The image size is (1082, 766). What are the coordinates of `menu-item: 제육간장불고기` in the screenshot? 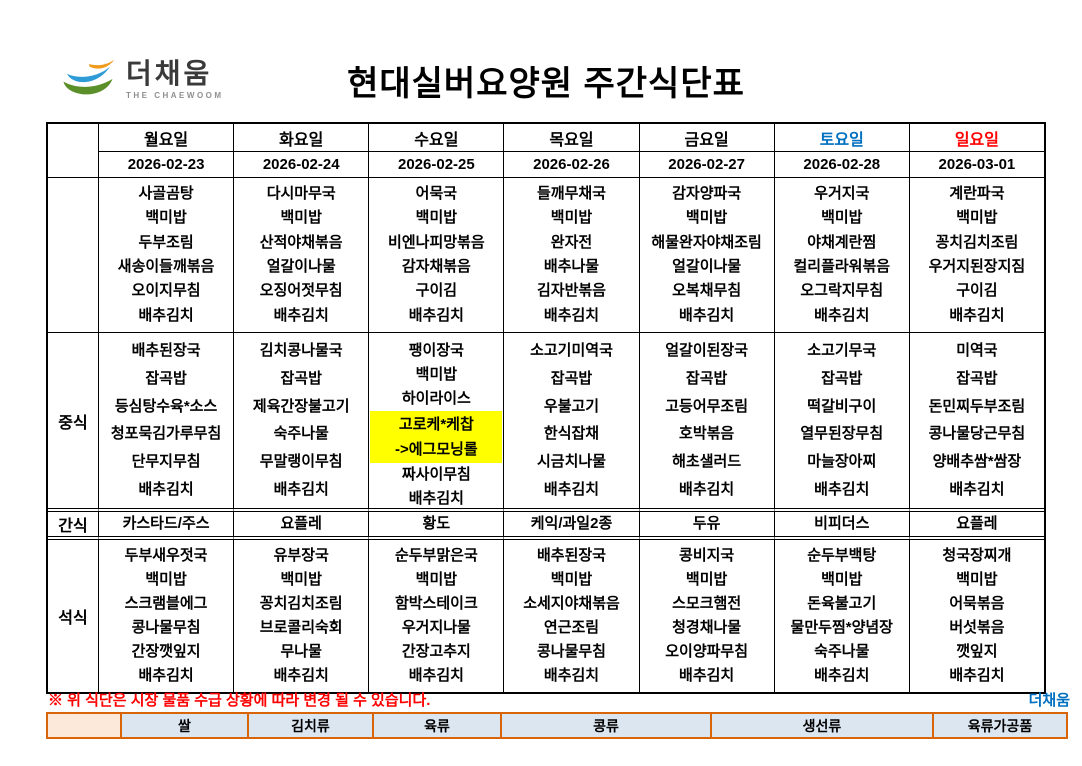 It's located at (301, 406).